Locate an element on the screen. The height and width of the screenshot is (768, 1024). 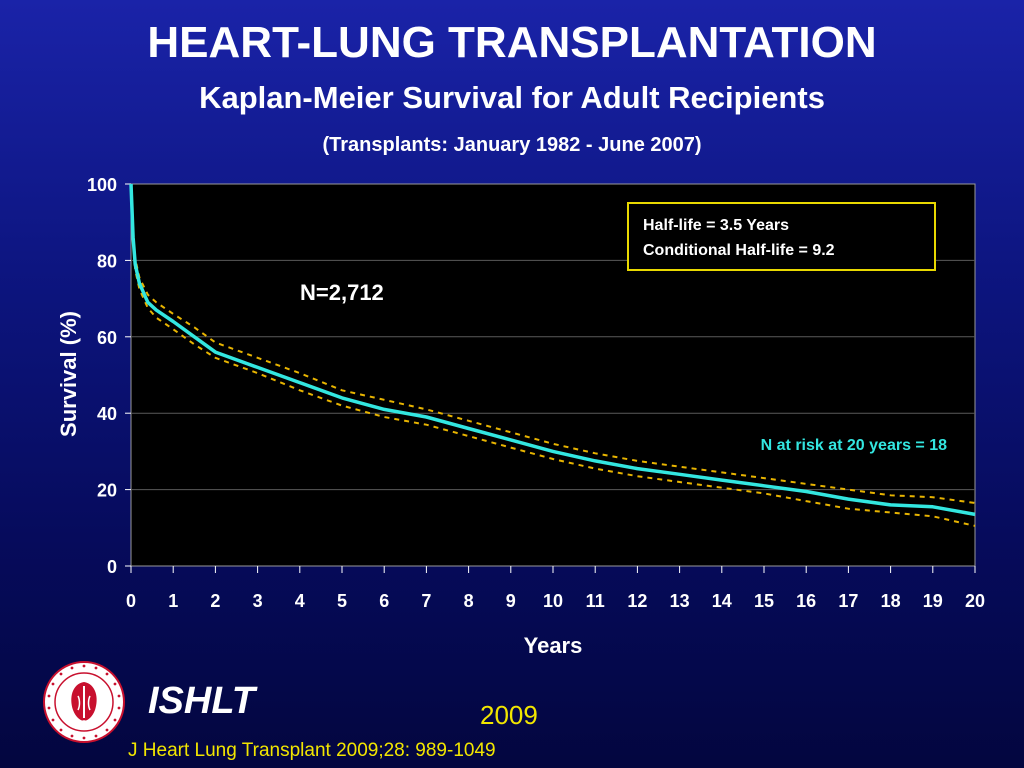
date-range-note: (Transplants: January 1982 - June 2007) is located at coordinates (512, 145).